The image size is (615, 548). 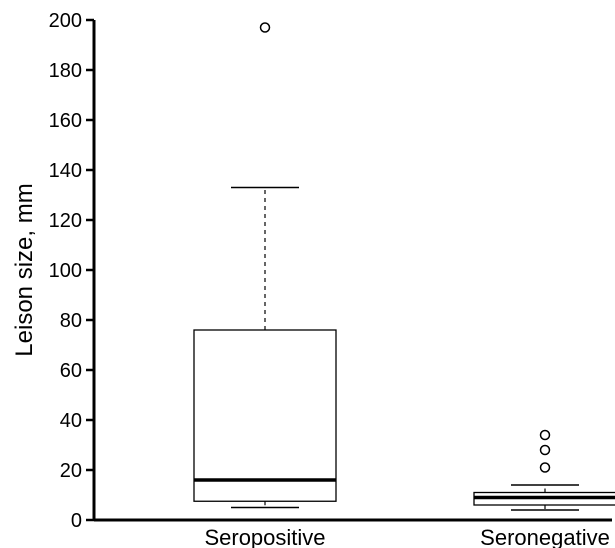 I want to click on y-axis: 0 20 40 60 80 100 120 140 160 180 200, so click(x=72, y=271).